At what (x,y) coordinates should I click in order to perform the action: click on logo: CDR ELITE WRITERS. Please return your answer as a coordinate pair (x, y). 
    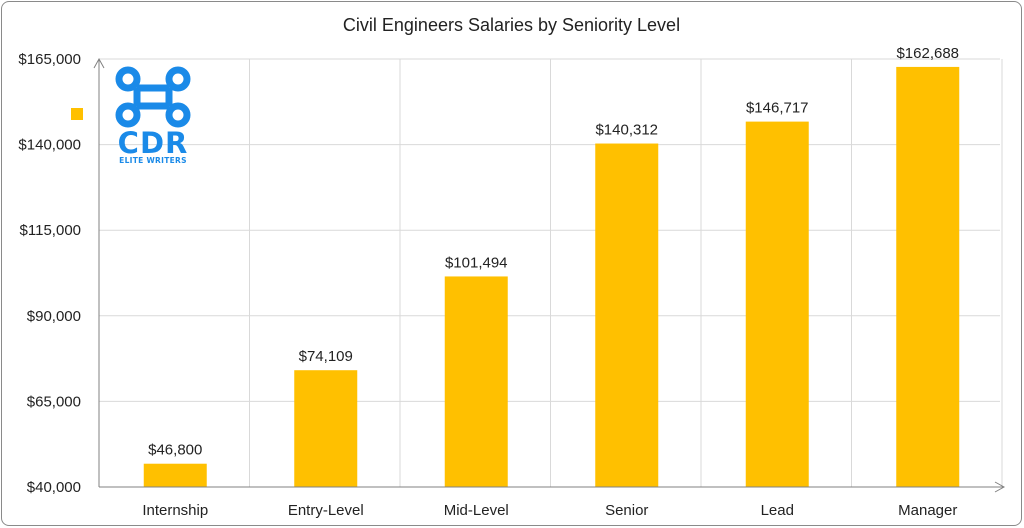
    Looking at the image, I should click on (153, 116).